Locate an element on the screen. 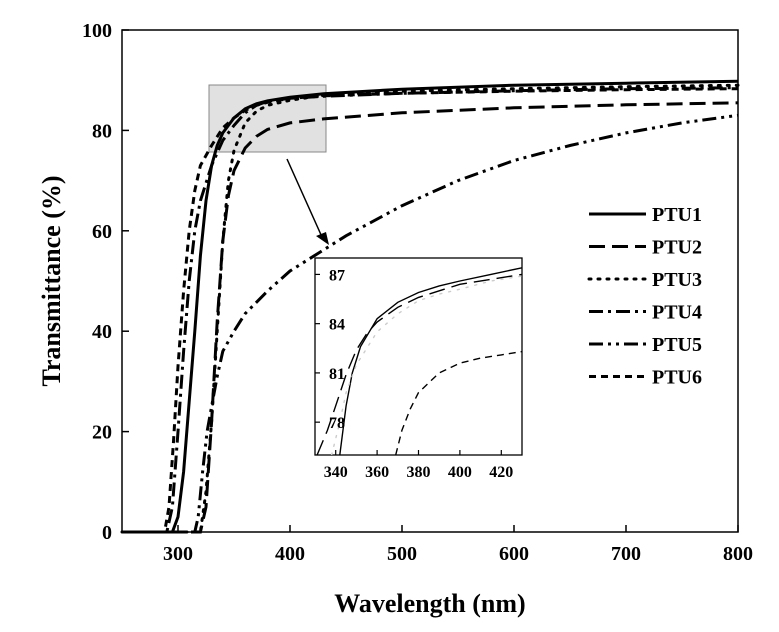 The width and height of the screenshot is (779, 632). y-tick-label: 40 is located at coordinates (102, 332).